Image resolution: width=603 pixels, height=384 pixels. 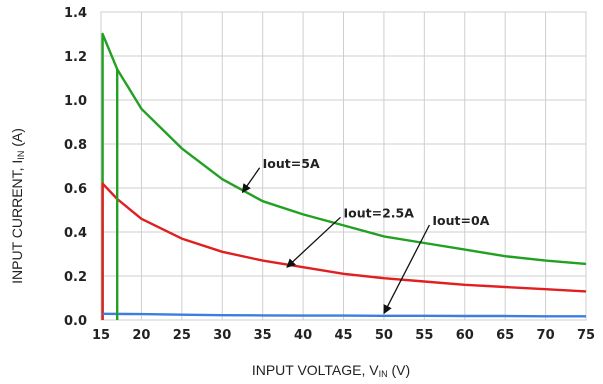 What do you see at coordinates (75, 233) in the screenshot?
I see `y-tick-label: 0.4` at bounding box center [75, 233].